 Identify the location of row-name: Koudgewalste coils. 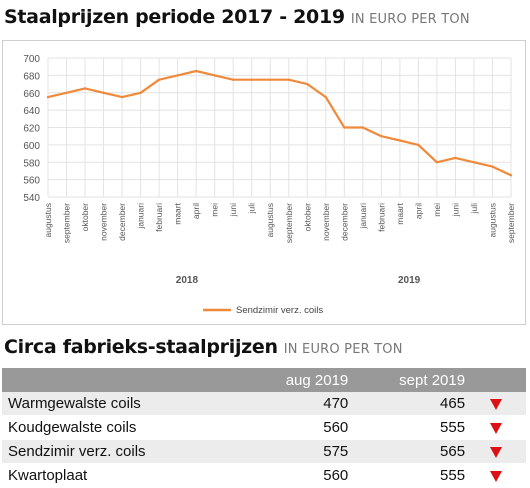
(122, 427).